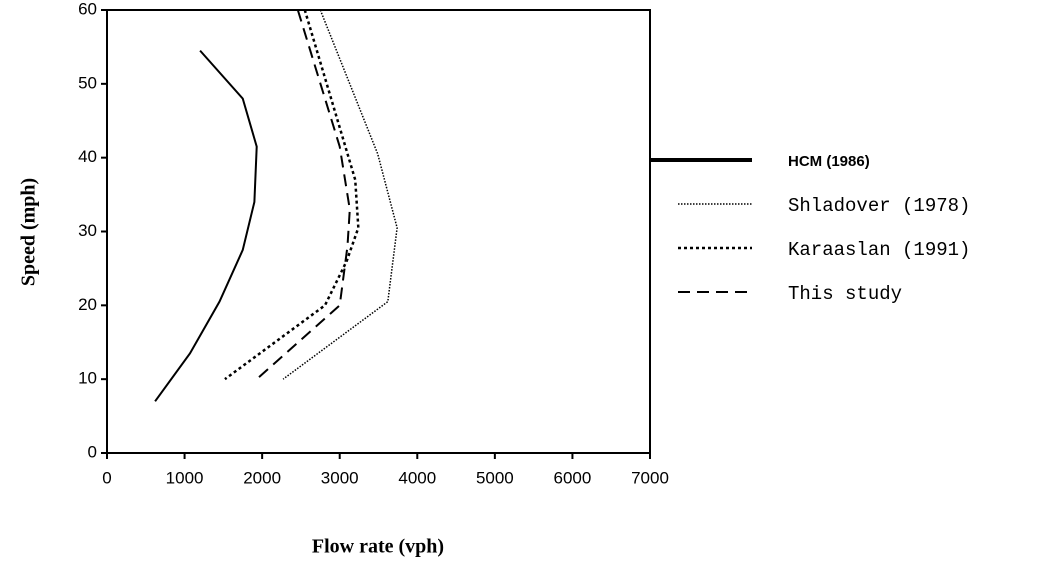 The height and width of the screenshot is (564, 1039). Describe the element at coordinates (87, 230) in the screenshot. I see `y-tick-label: 30` at that location.